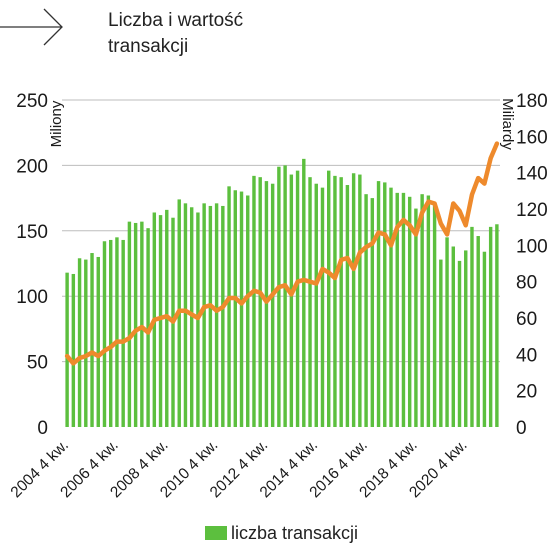 The image size is (560, 549). Describe the element at coordinates (526, 319) in the screenshot. I see `right-tick-label: 60` at that location.